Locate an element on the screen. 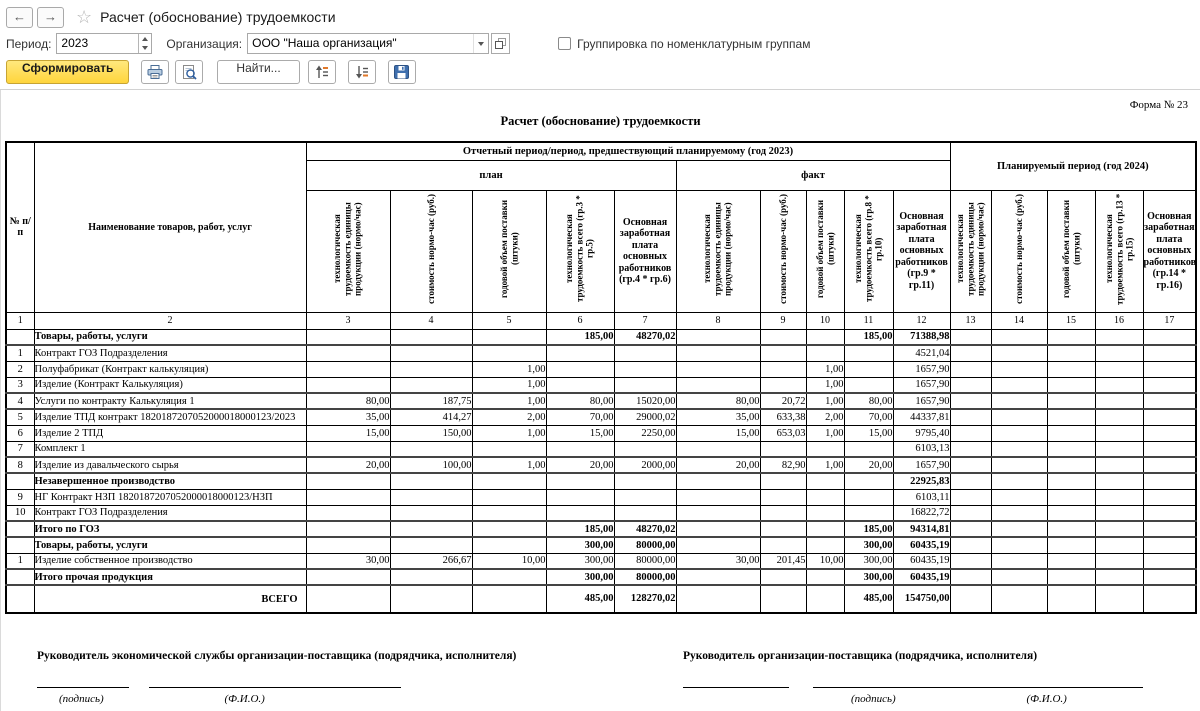  organization-input: ООО "Наша организация" is located at coordinates (368, 43).